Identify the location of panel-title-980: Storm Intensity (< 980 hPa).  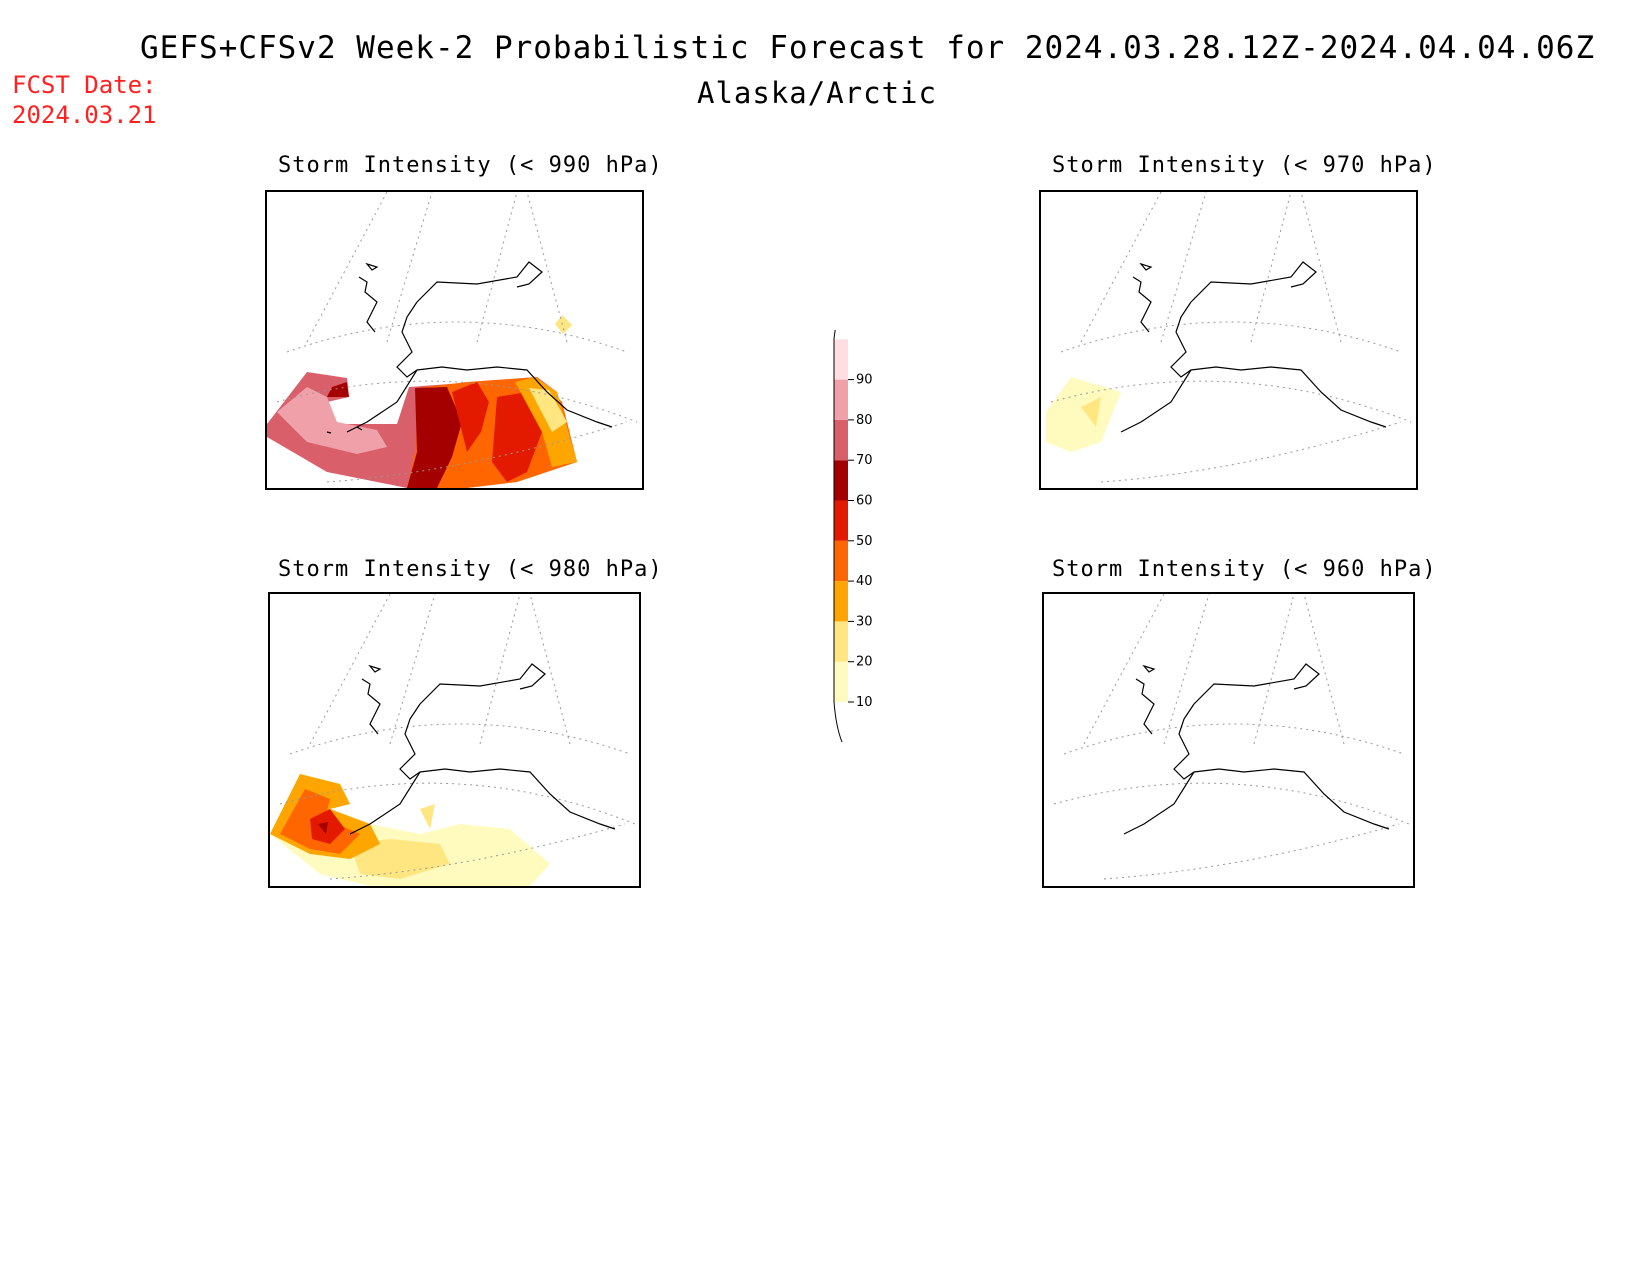
(470, 569).